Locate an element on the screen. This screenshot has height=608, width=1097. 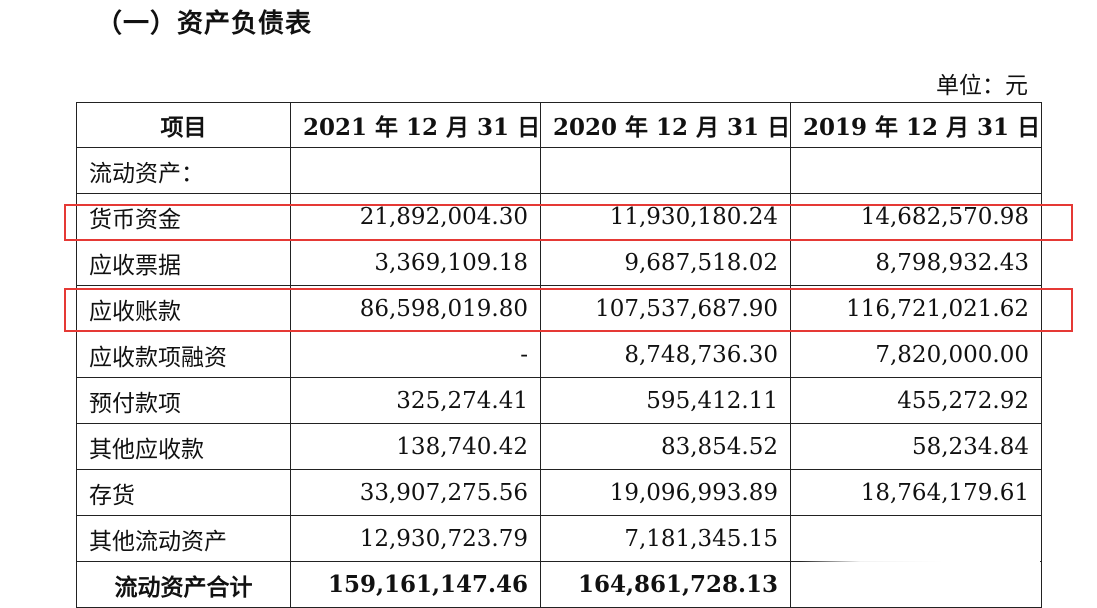
table-row-other-receivables: 其他应收款 138,740.42 83,854.52 58,234.84 is located at coordinates (559, 446).